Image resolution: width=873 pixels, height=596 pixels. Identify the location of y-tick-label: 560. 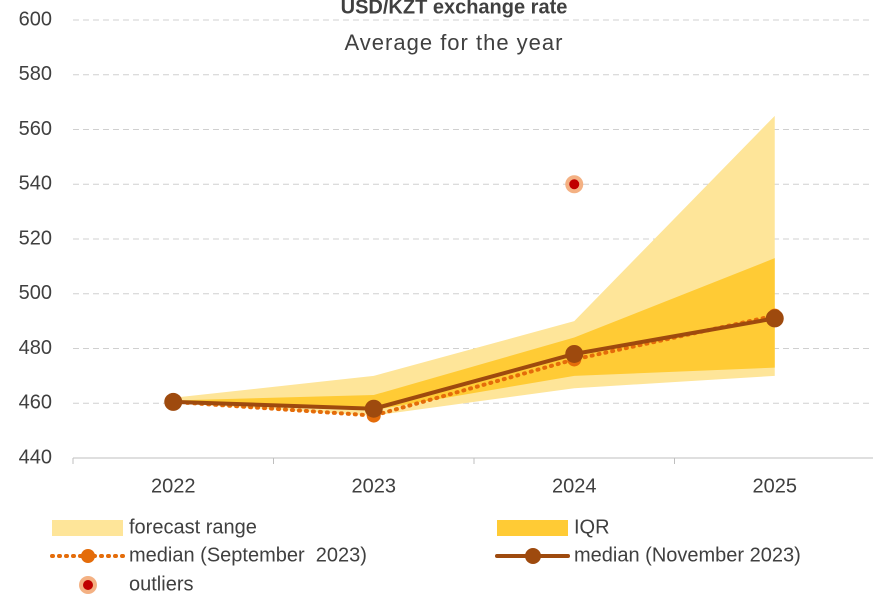
(35, 129).